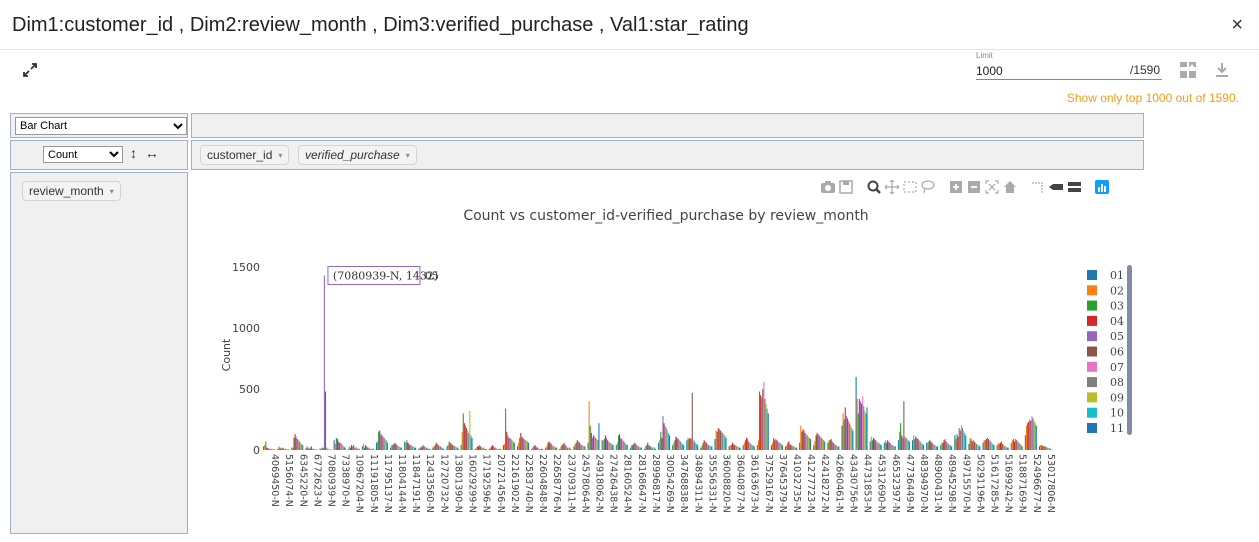 This screenshot has height=542, width=1259. Describe the element at coordinates (111, 191) in the screenshot. I see `triangle-down-icon: ▾` at that location.